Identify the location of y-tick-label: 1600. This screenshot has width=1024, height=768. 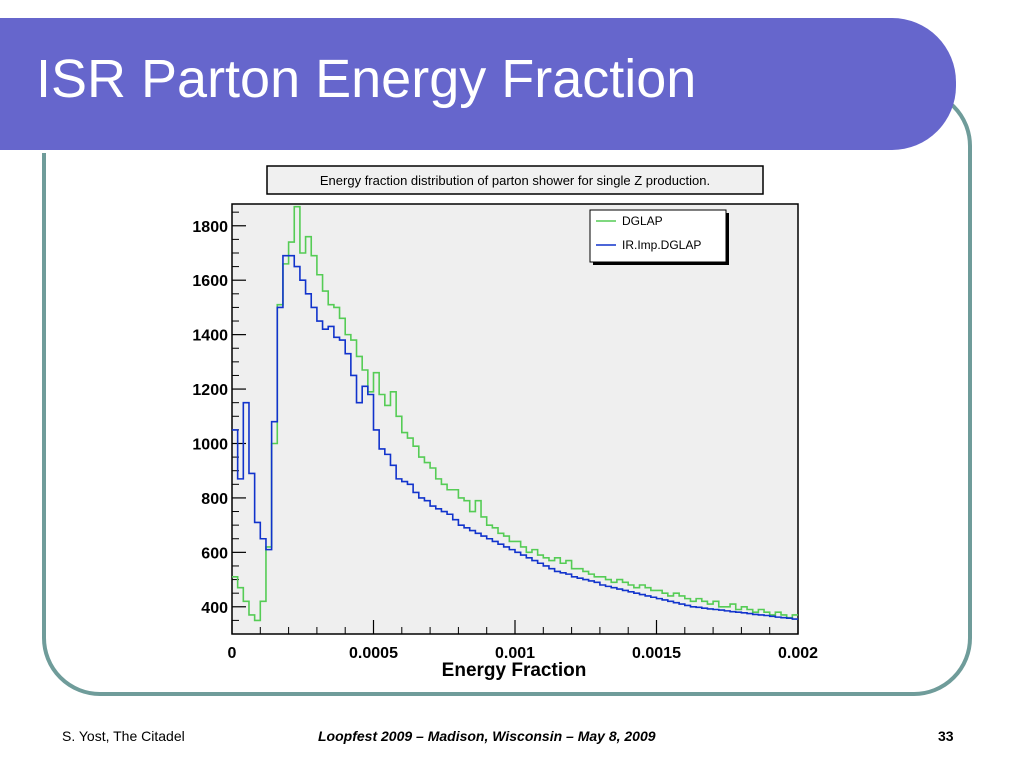
(210, 281).